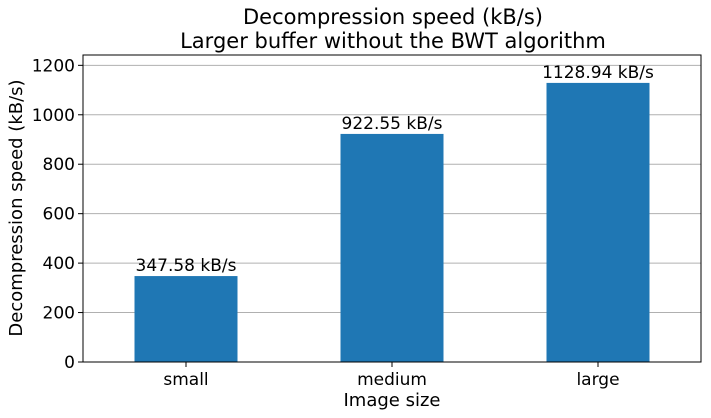 The width and height of the screenshot is (711, 418). What do you see at coordinates (392, 124) in the screenshot?
I see `data-label: 922.55 kB/s` at bounding box center [392, 124].